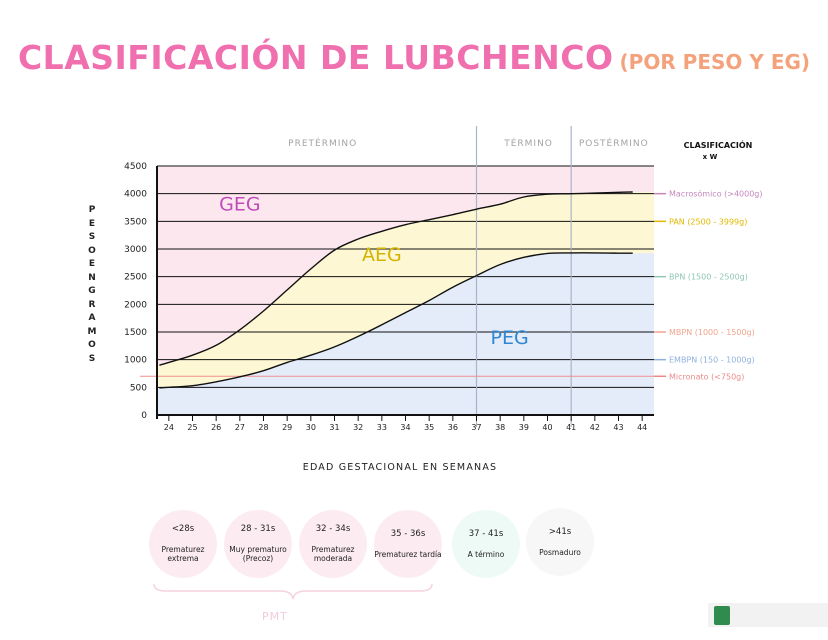  What do you see at coordinates (400, 467) in the screenshot?
I see `x-axis-label: EDAD GESTACIONAL EN SEMANAS` at bounding box center [400, 467].